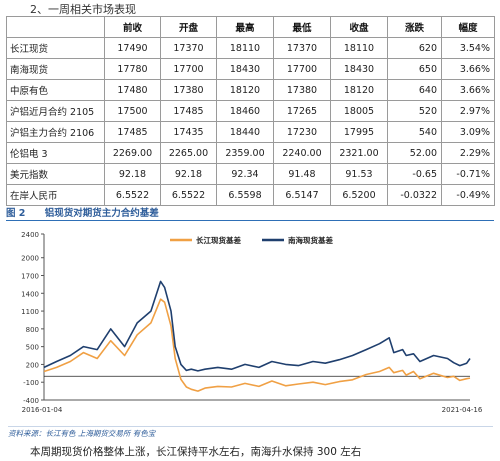 The width and height of the screenshot is (500, 461). I want to click on figure-title: 图 2 铝现货对期货主力合约基差, so click(250, 213).